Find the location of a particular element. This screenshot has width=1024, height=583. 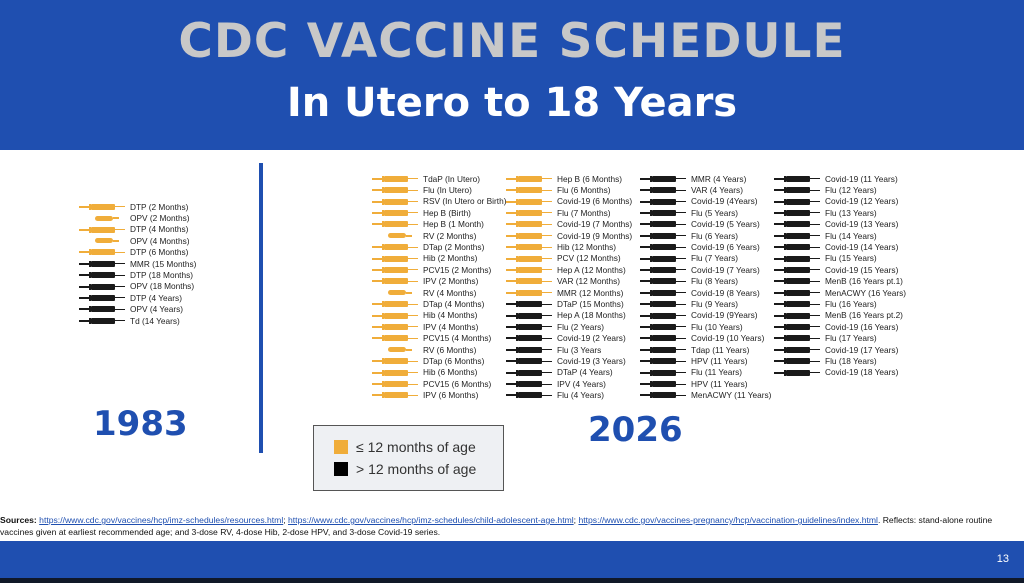

vaccine-row: DTP (2 Months) is located at coordinates (137, 206).